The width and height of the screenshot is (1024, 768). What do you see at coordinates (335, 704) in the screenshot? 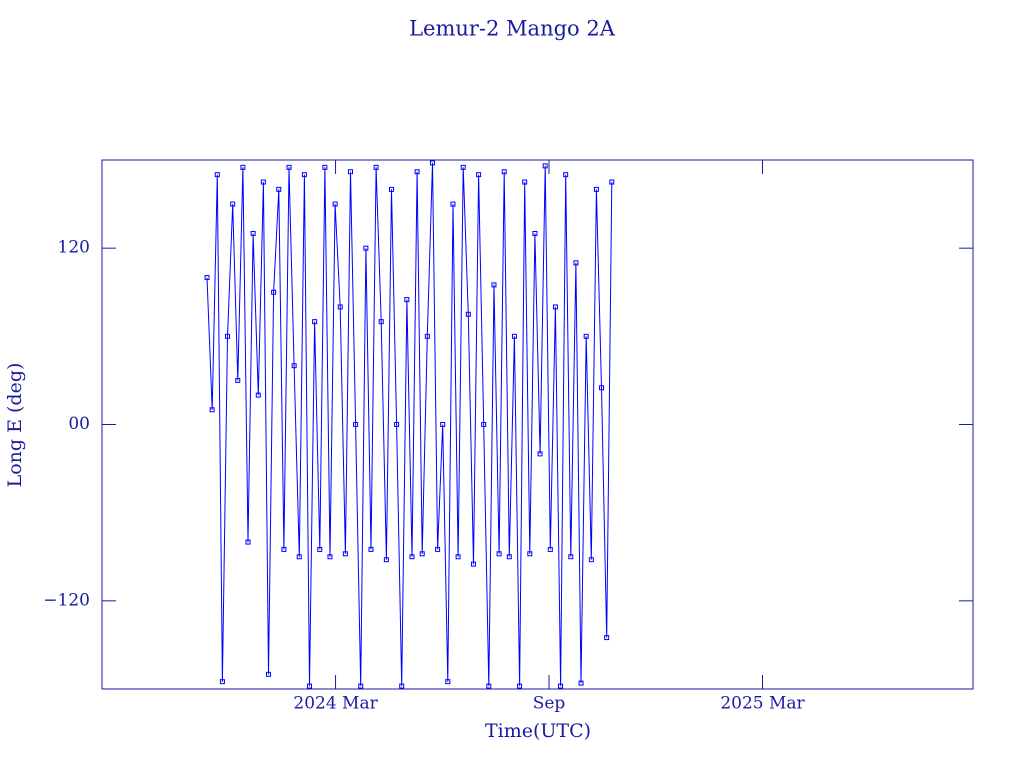
I see `x-tick-label: 2024 Mar` at bounding box center [335, 704].